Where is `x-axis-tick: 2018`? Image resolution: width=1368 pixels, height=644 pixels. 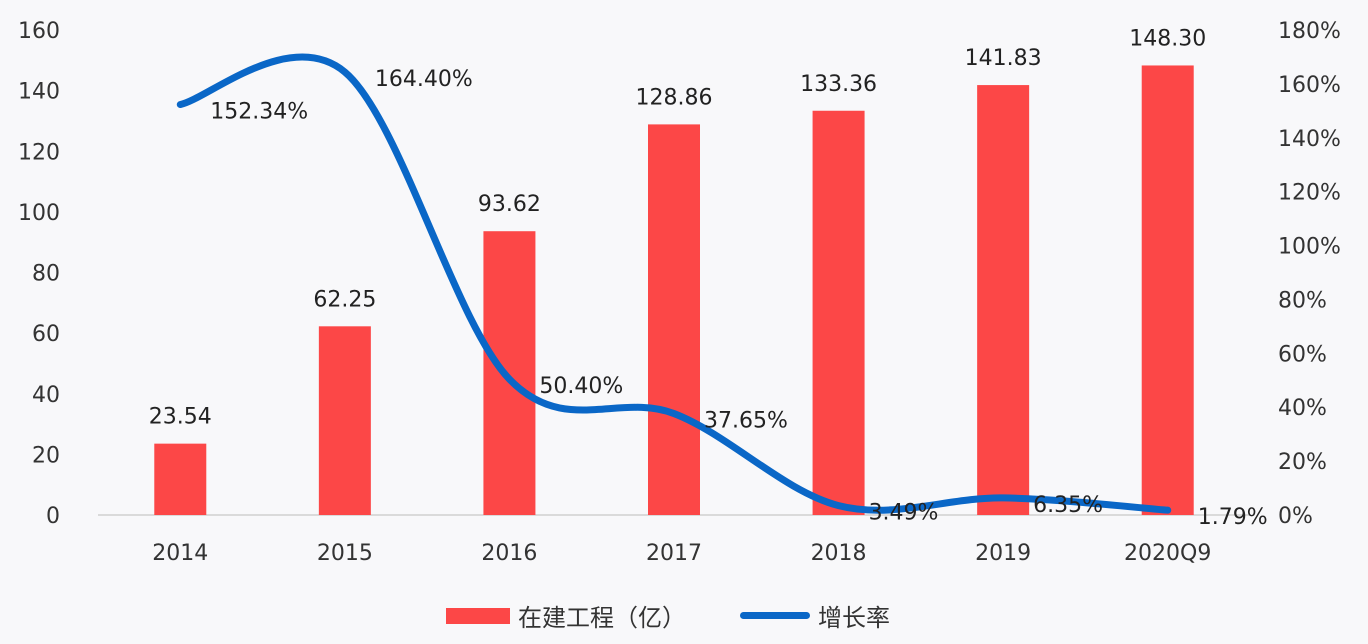
x-axis-tick: 2018 is located at coordinates (839, 553).